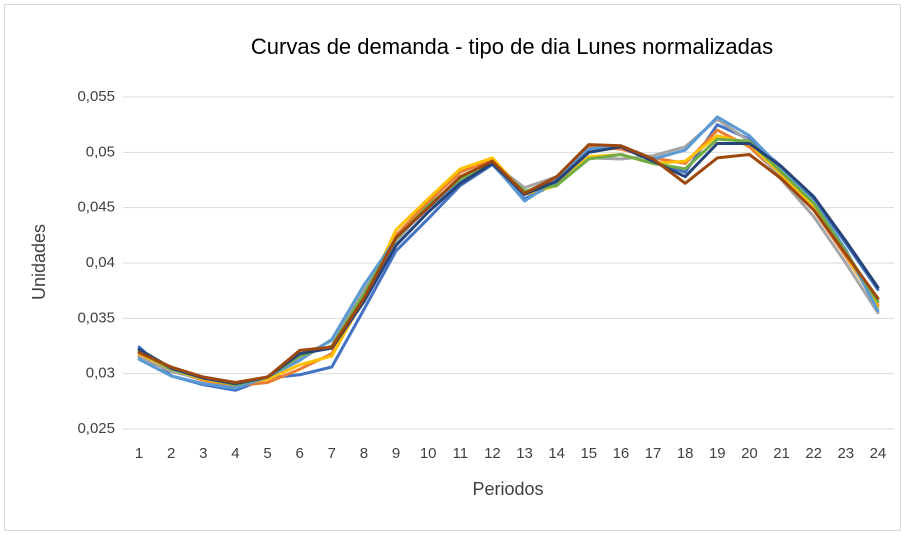 The width and height of the screenshot is (905, 535). What do you see at coordinates (749, 453) in the screenshot?
I see `x-tick-label: 20` at bounding box center [749, 453].